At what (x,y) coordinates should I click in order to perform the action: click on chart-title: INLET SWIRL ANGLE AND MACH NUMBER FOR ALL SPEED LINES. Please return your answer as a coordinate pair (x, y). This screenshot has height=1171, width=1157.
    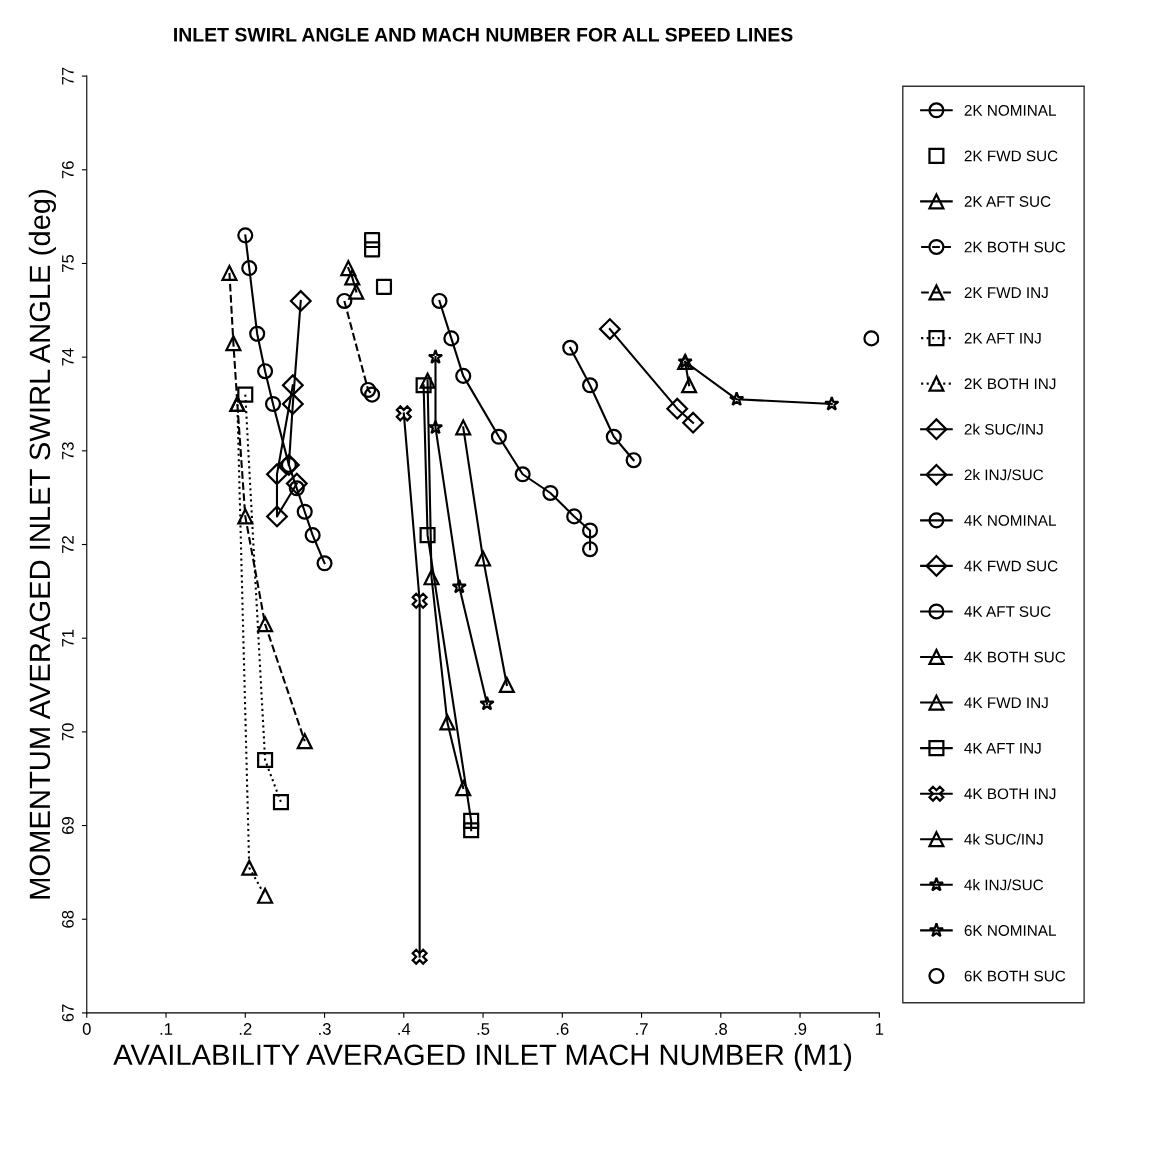
    Looking at the image, I should click on (483, 34).